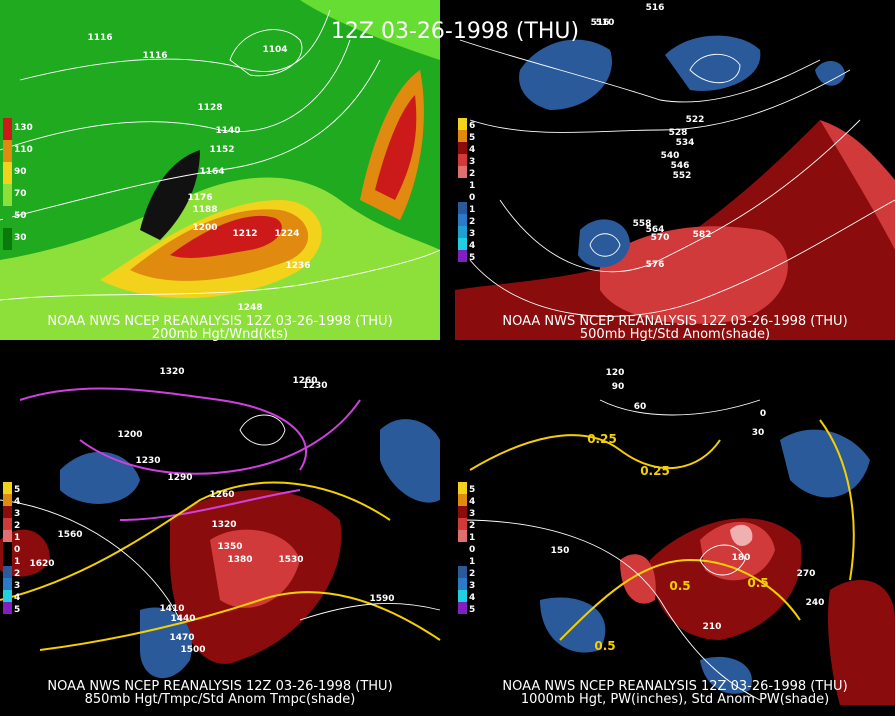 The width and height of the screenshot is (895, 716). Describe the element at coordinates (655, 265) in the screenshot. I see `contour-label: 576` at that location.